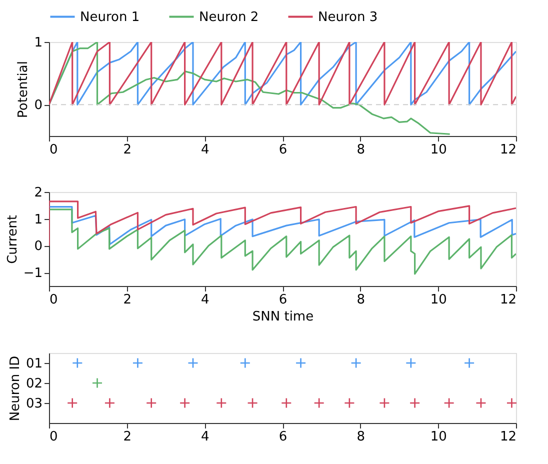  What do you see at coordinates (15, 389) in the screenshot?
I see `y-axis-title: Neuron ID` at bounding box center [15, 389].